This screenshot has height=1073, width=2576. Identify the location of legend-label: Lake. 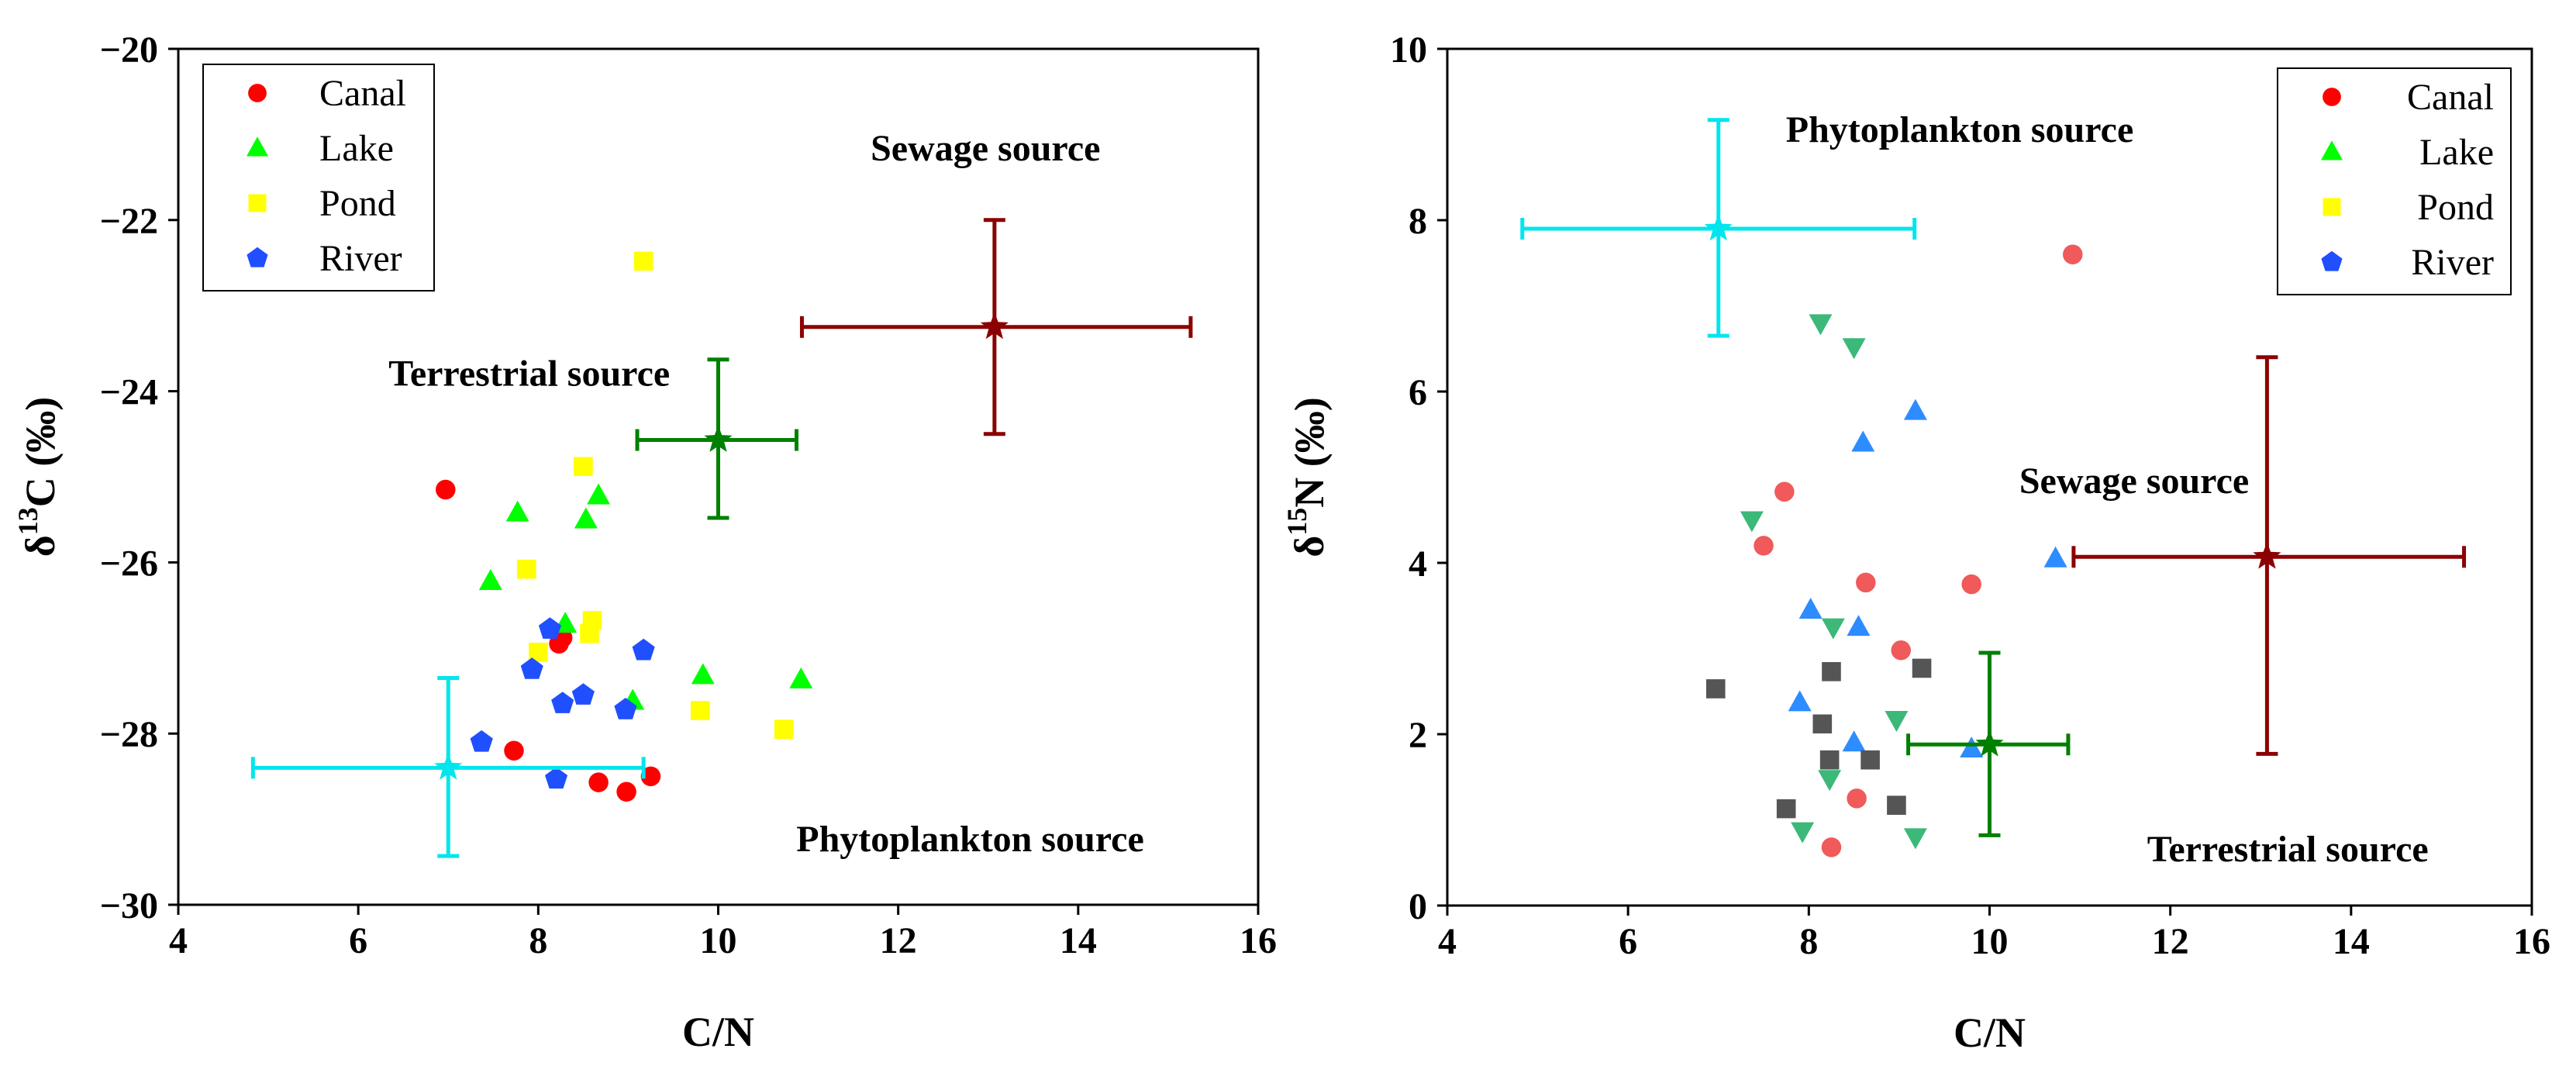
(356, 148).